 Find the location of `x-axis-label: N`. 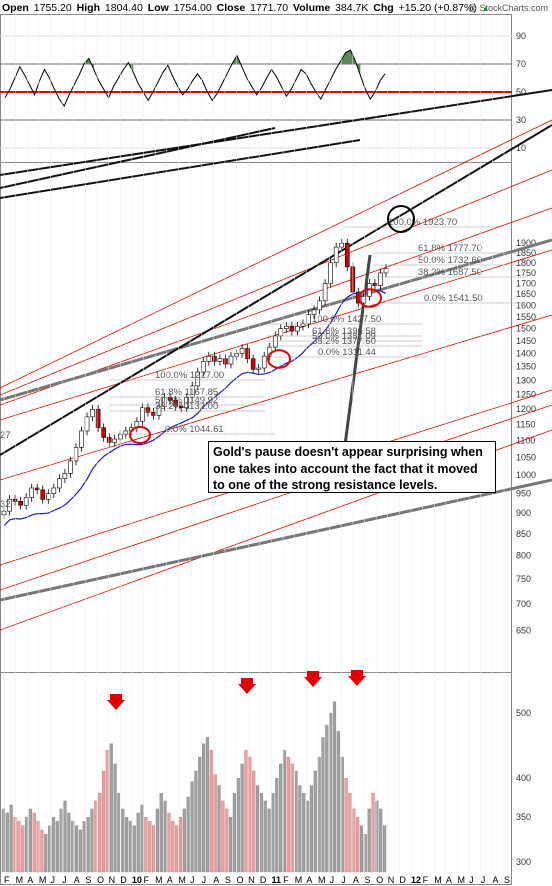

x-axis-label: N is located at coordinates (112, 880).